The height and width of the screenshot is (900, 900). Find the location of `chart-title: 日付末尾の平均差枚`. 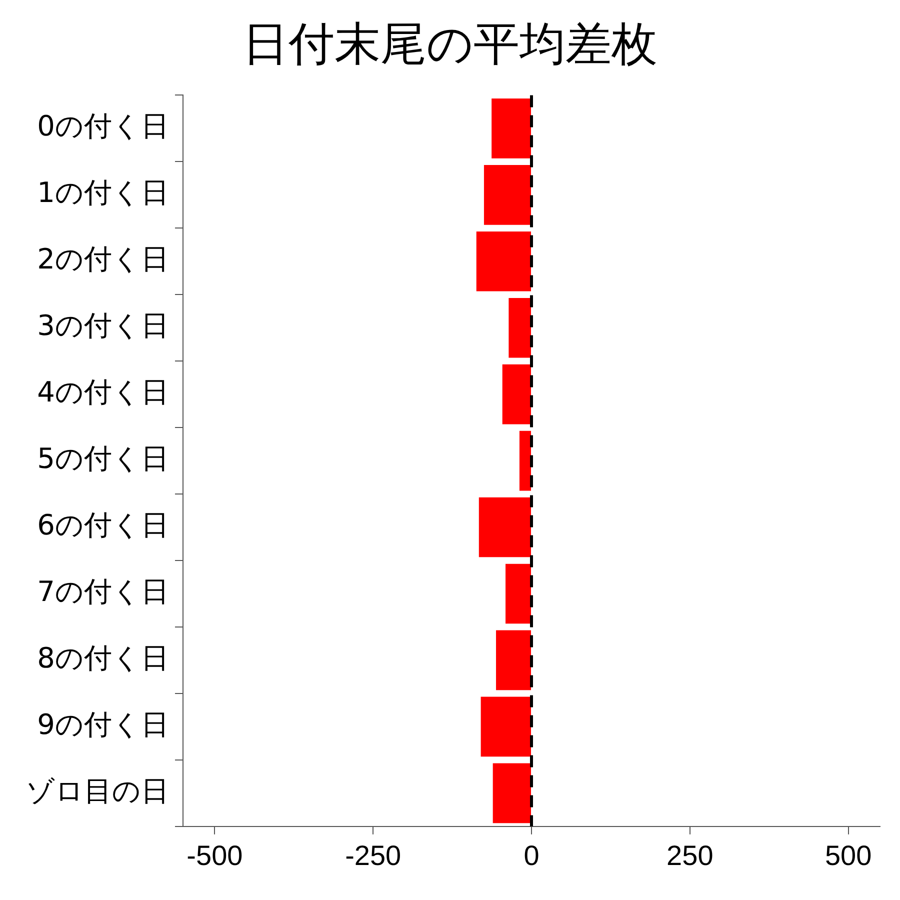

chart-title: 日付末尾の平均差枚 is located at coordinates (450, 43).